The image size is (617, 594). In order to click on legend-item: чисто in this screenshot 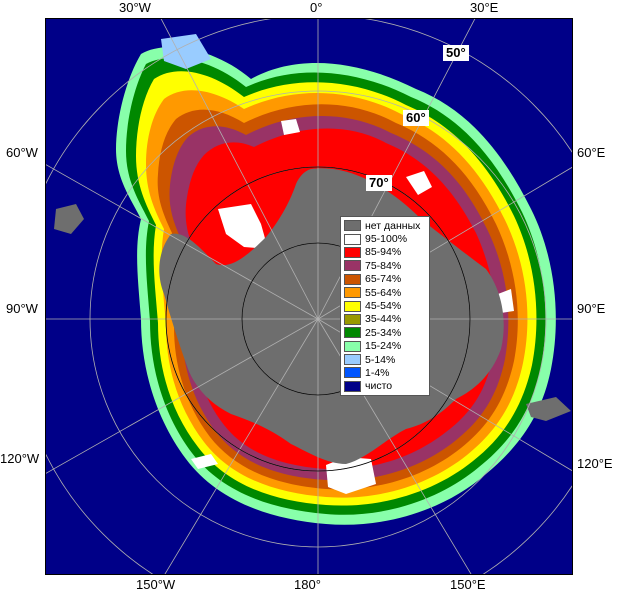, I will do `click(385, 386)`.